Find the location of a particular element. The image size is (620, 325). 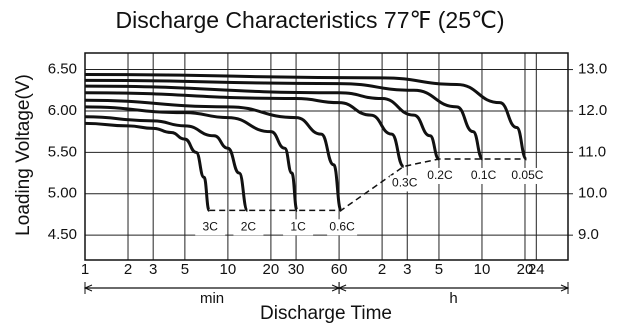

x-tick-label: 1 is located at coordinates (85, 269).